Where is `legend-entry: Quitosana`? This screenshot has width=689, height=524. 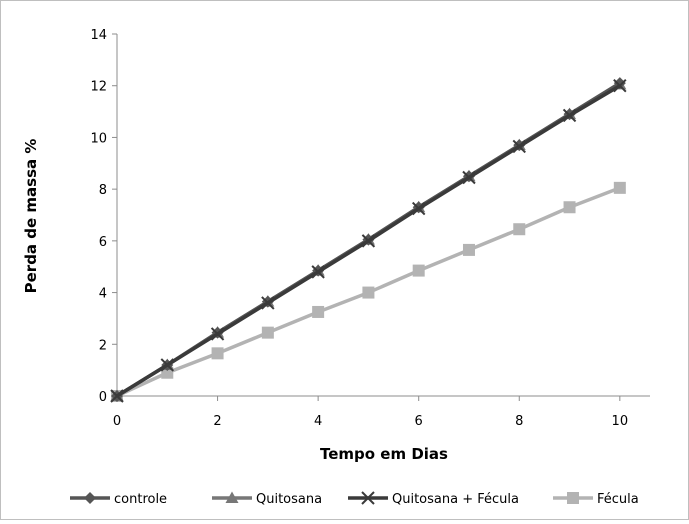
legend-entry: Quitosana is located at coordinates (267, 499).